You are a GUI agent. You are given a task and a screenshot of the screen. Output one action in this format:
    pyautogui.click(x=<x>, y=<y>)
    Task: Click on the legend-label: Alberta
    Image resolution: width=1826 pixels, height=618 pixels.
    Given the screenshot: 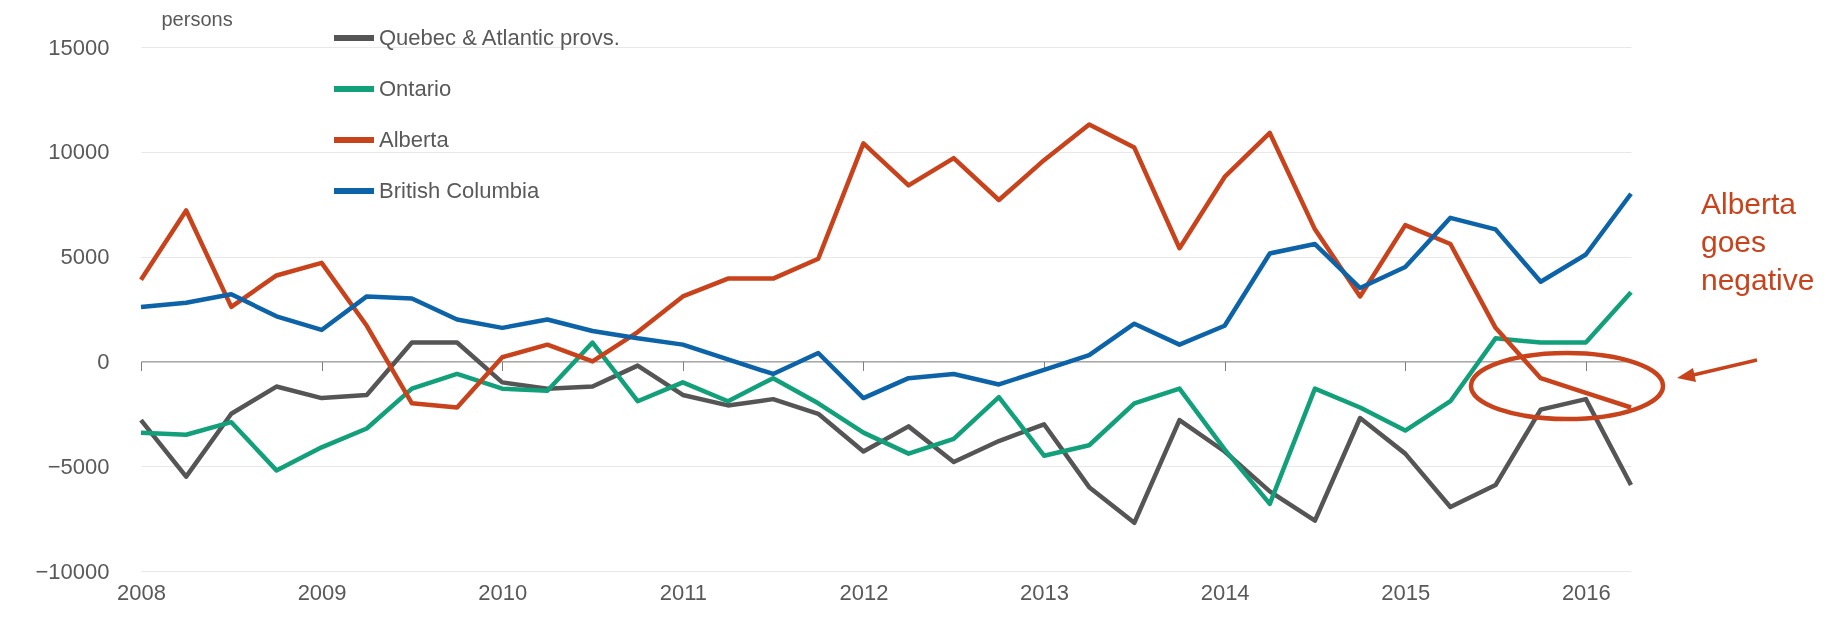 What is the action you would take?
    pyautogui.click(x=414, y=139)
    